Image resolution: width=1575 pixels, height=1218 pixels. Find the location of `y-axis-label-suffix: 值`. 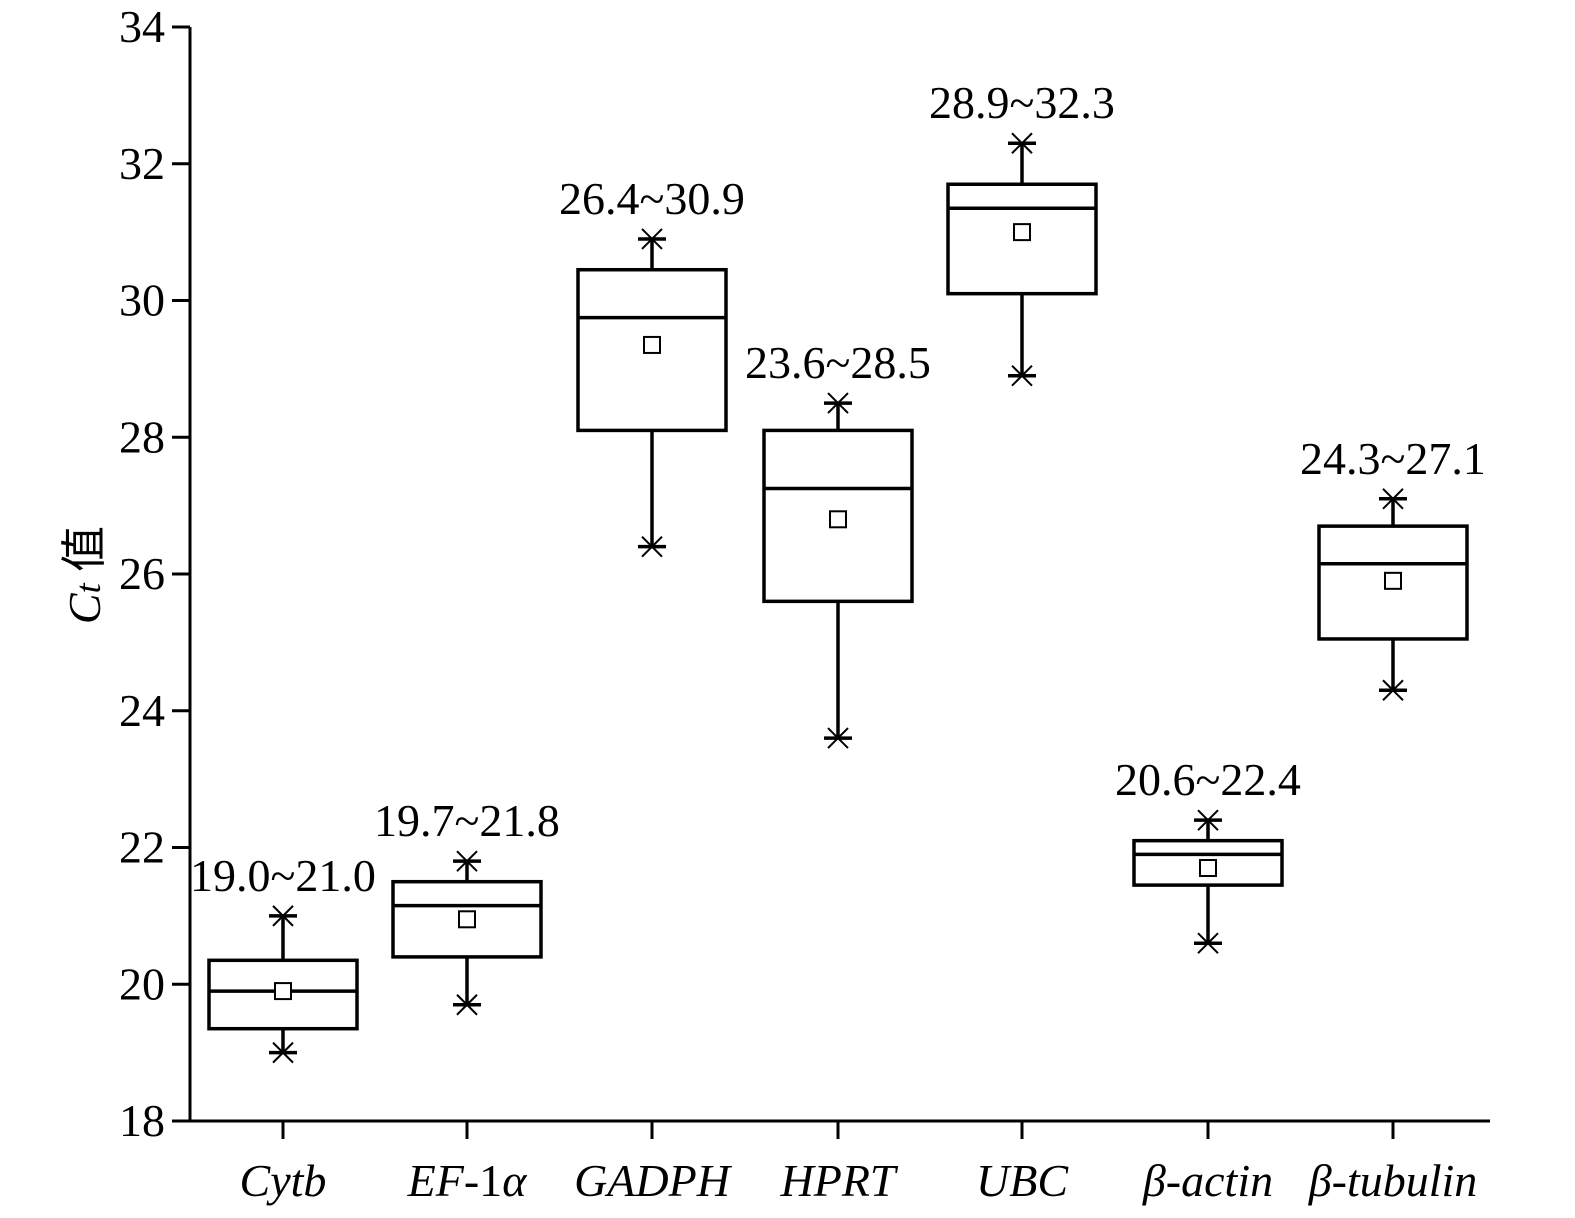

y-axis-label-suffix: 值 is located at coordinates (84, 555).